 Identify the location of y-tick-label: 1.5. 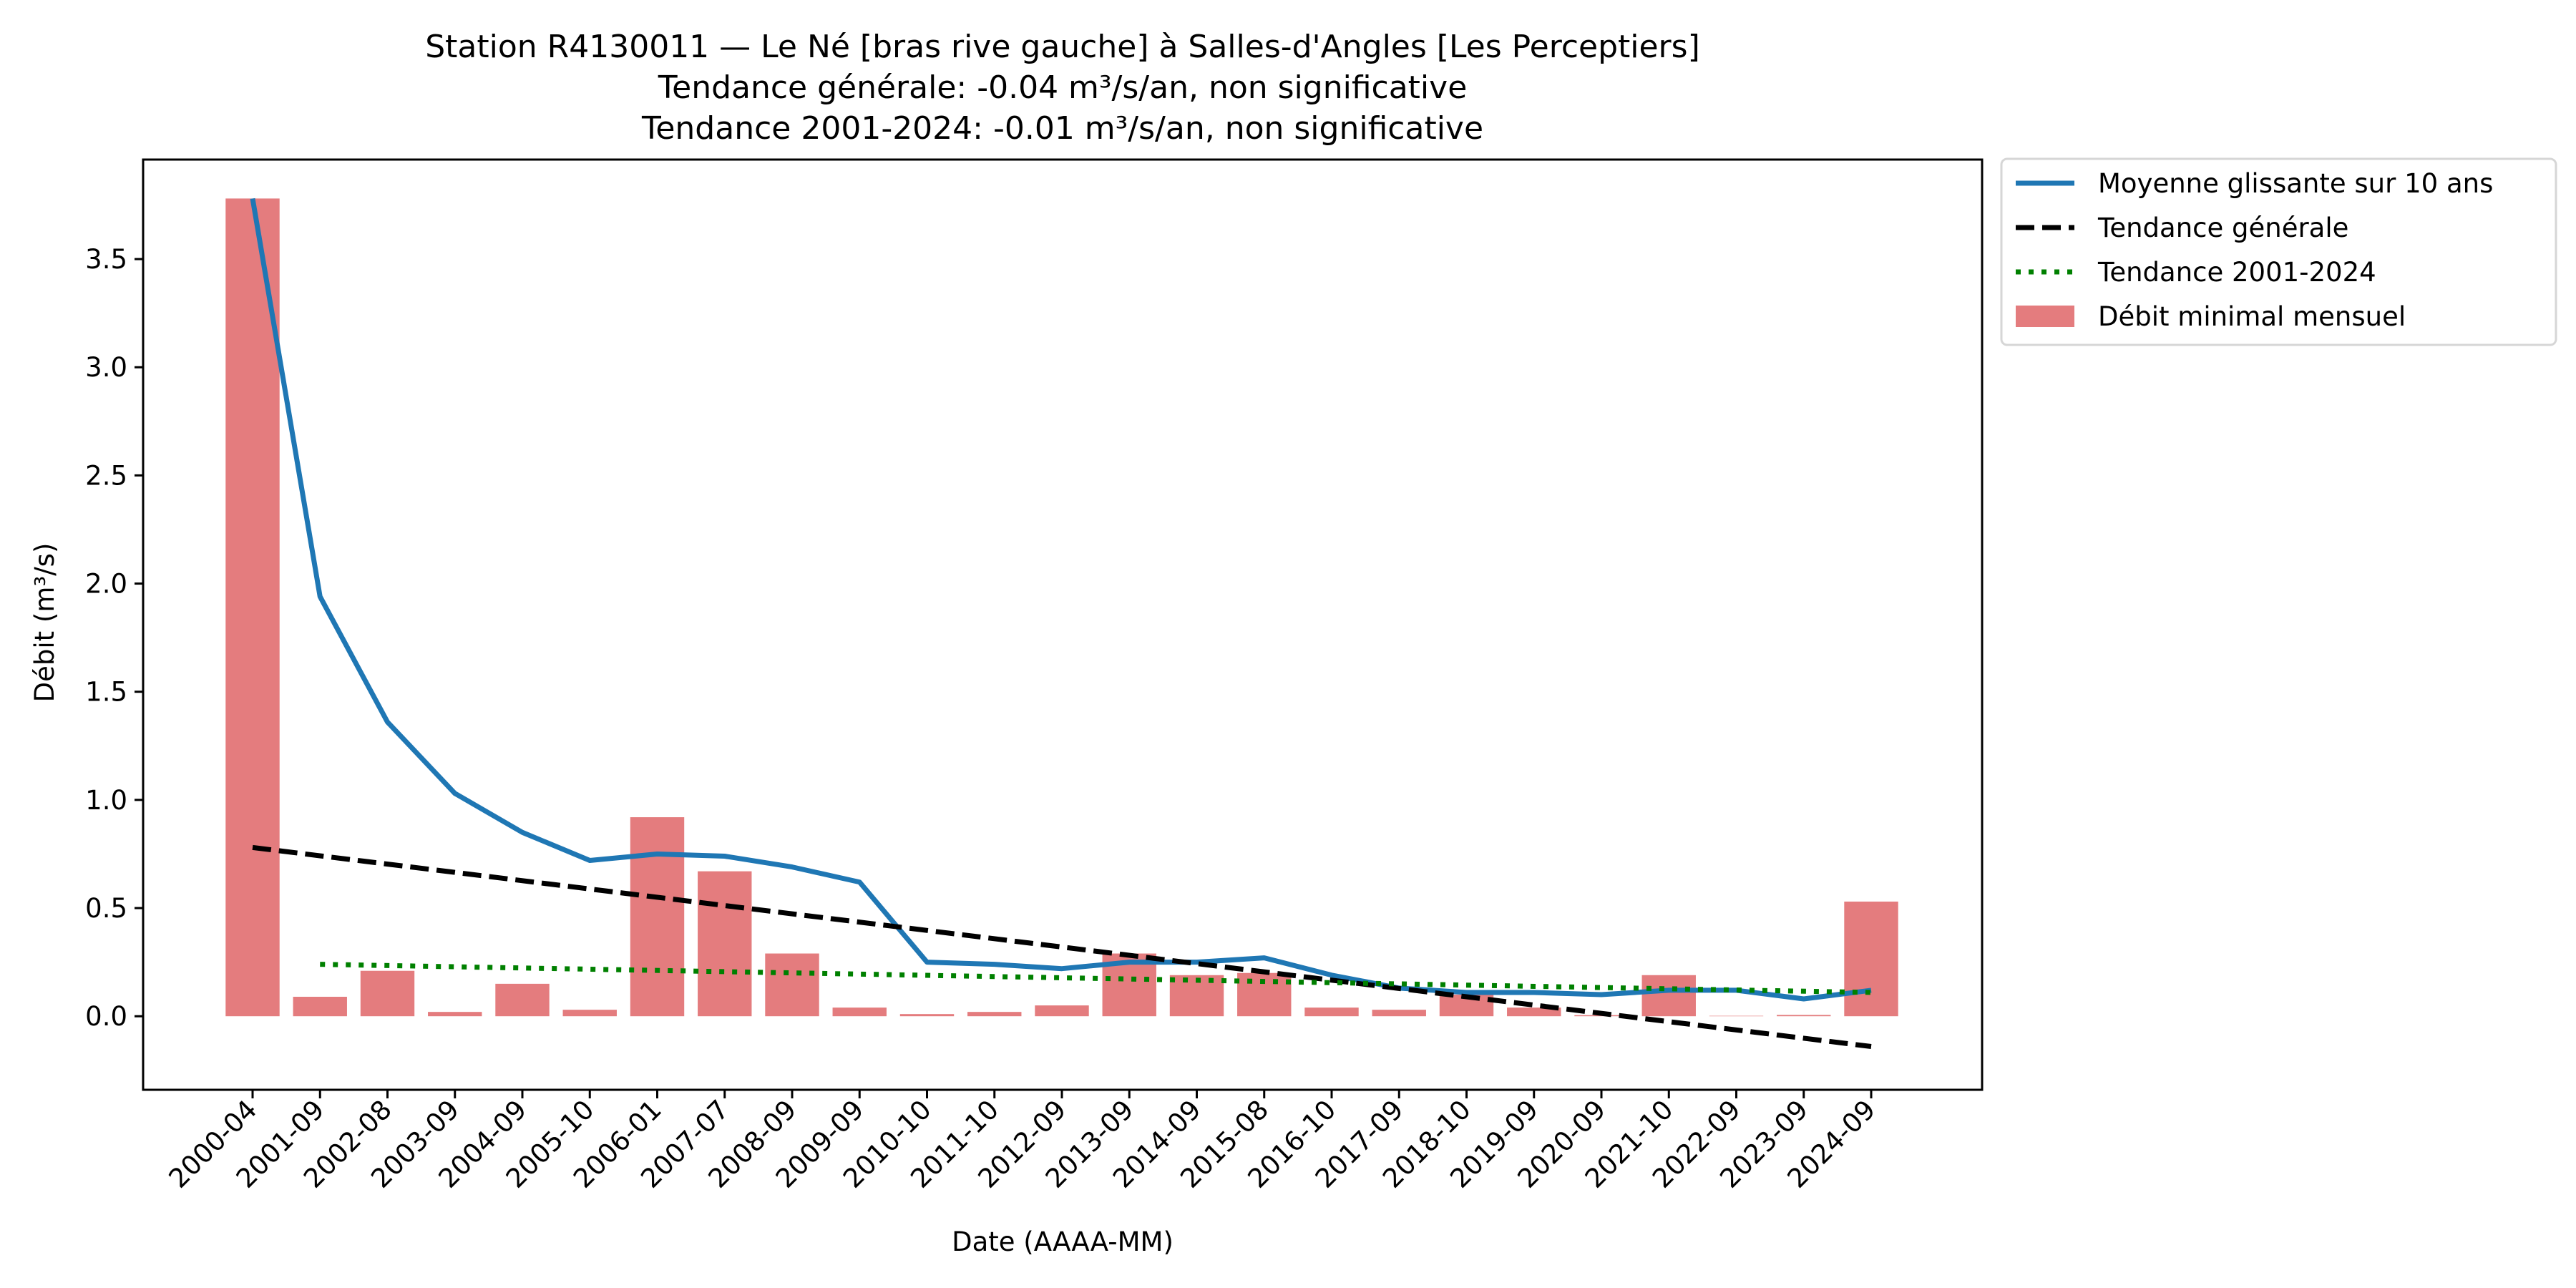
(106, 692).